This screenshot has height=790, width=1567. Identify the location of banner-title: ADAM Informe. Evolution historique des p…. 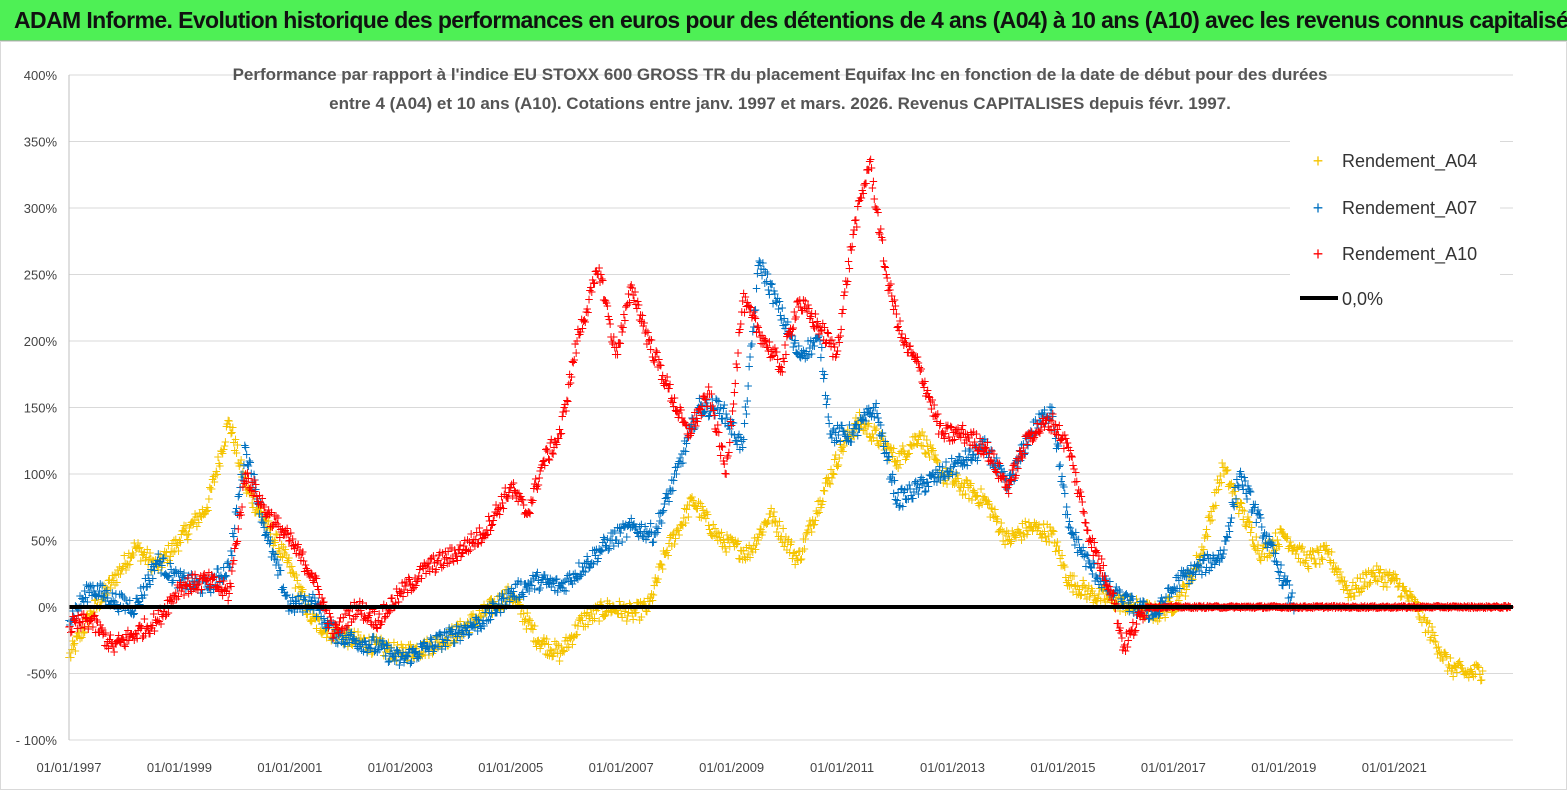
(790, 20).